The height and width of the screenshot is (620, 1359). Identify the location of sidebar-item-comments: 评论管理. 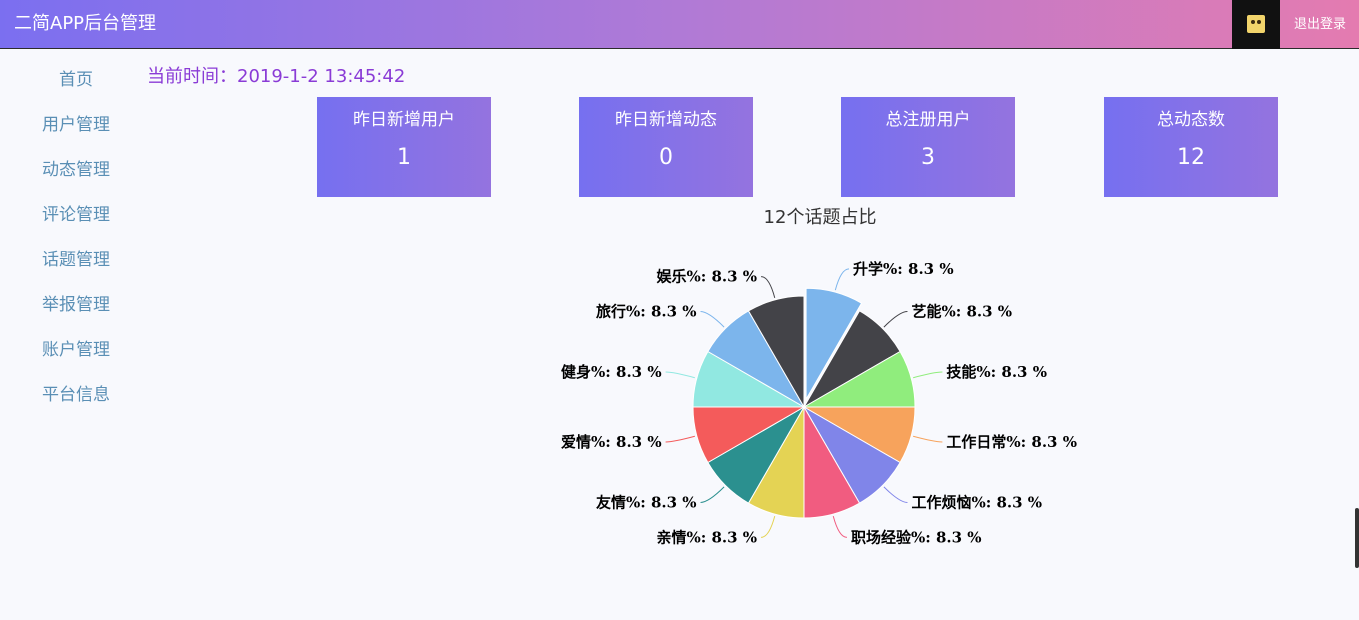
(76, 215).